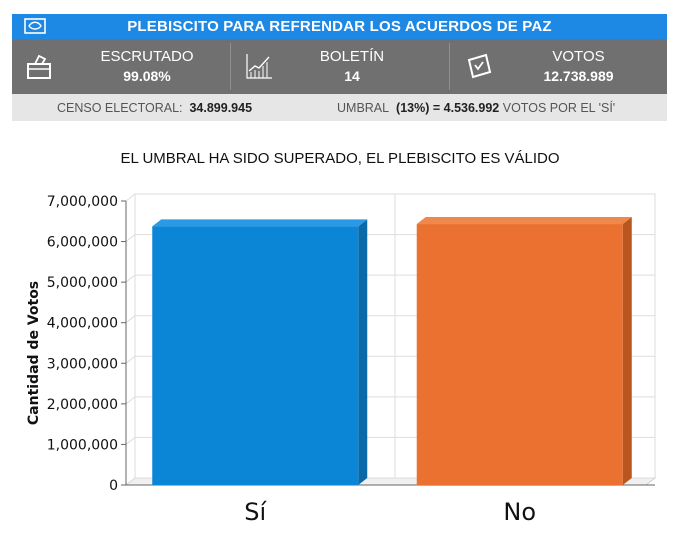 This screenshot has height=557, width=680. Describe the element at coordinates (82, 405) in the screenshot. I see `y-tick-label: 2,000,000` at that location.